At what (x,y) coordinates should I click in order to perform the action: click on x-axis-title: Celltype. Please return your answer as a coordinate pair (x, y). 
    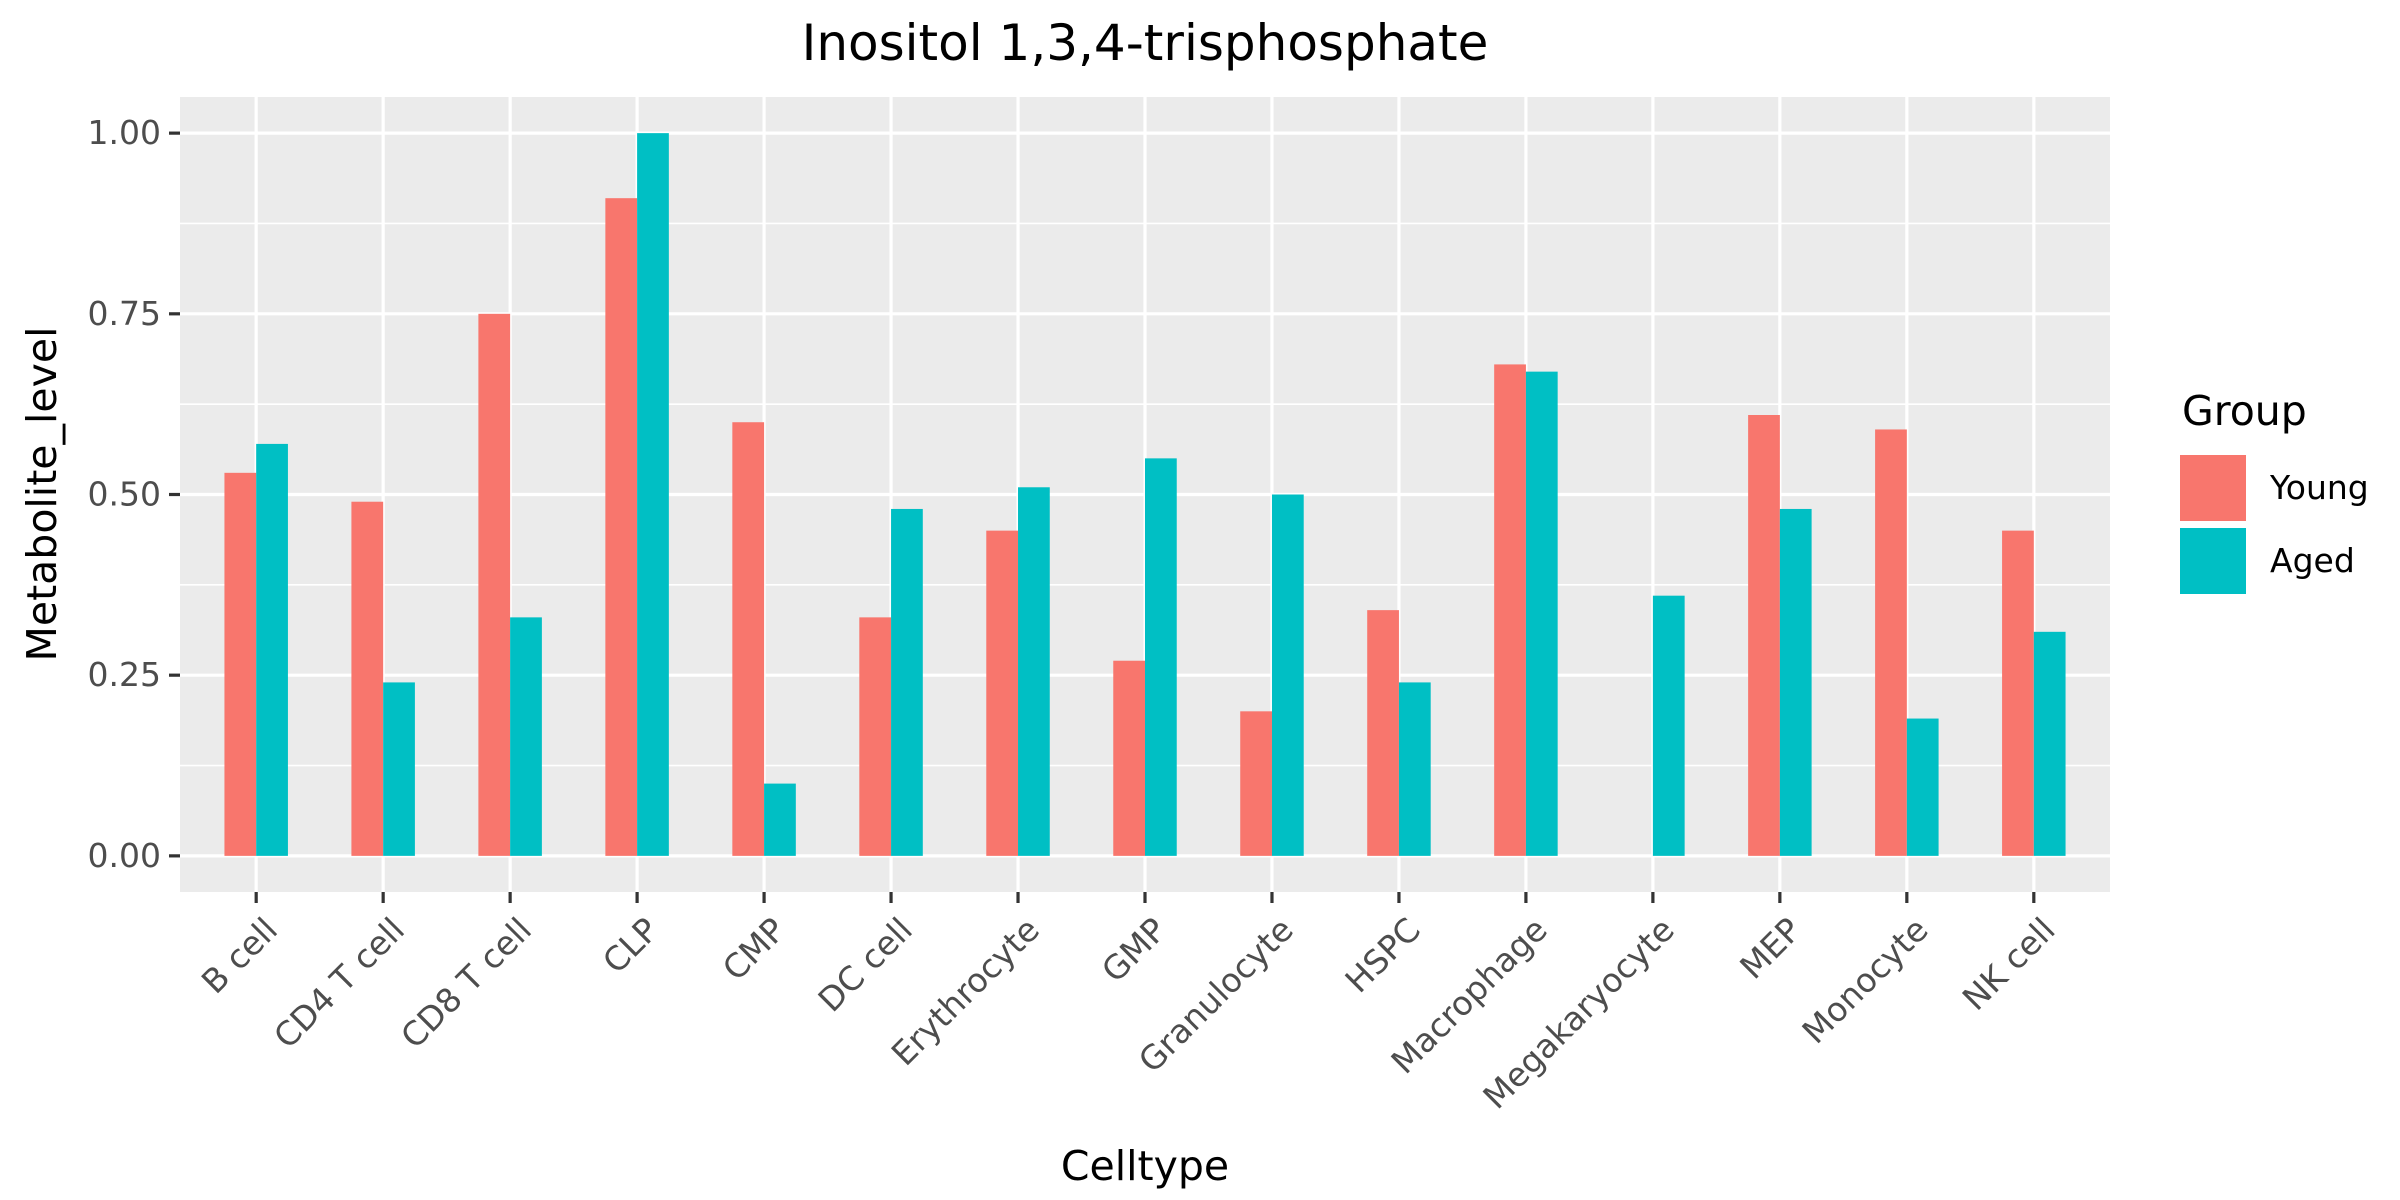
    Looking at the image, I should click on (1145, 1166).